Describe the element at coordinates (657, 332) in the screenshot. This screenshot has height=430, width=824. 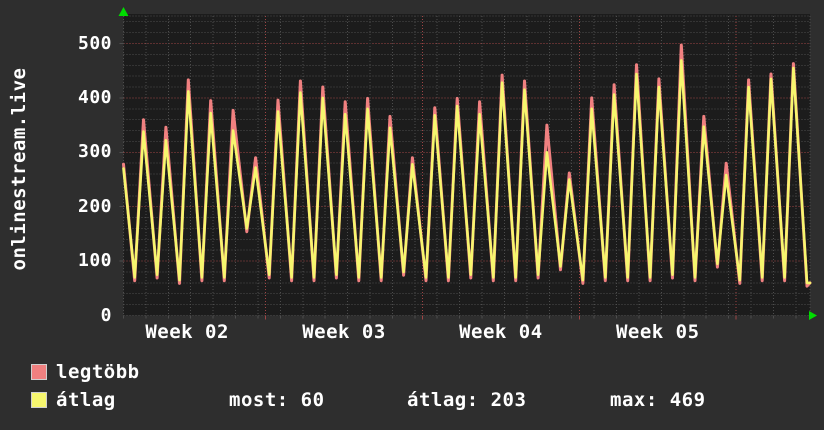
I see `x-tick-label-week-05: Week 05` at that location.